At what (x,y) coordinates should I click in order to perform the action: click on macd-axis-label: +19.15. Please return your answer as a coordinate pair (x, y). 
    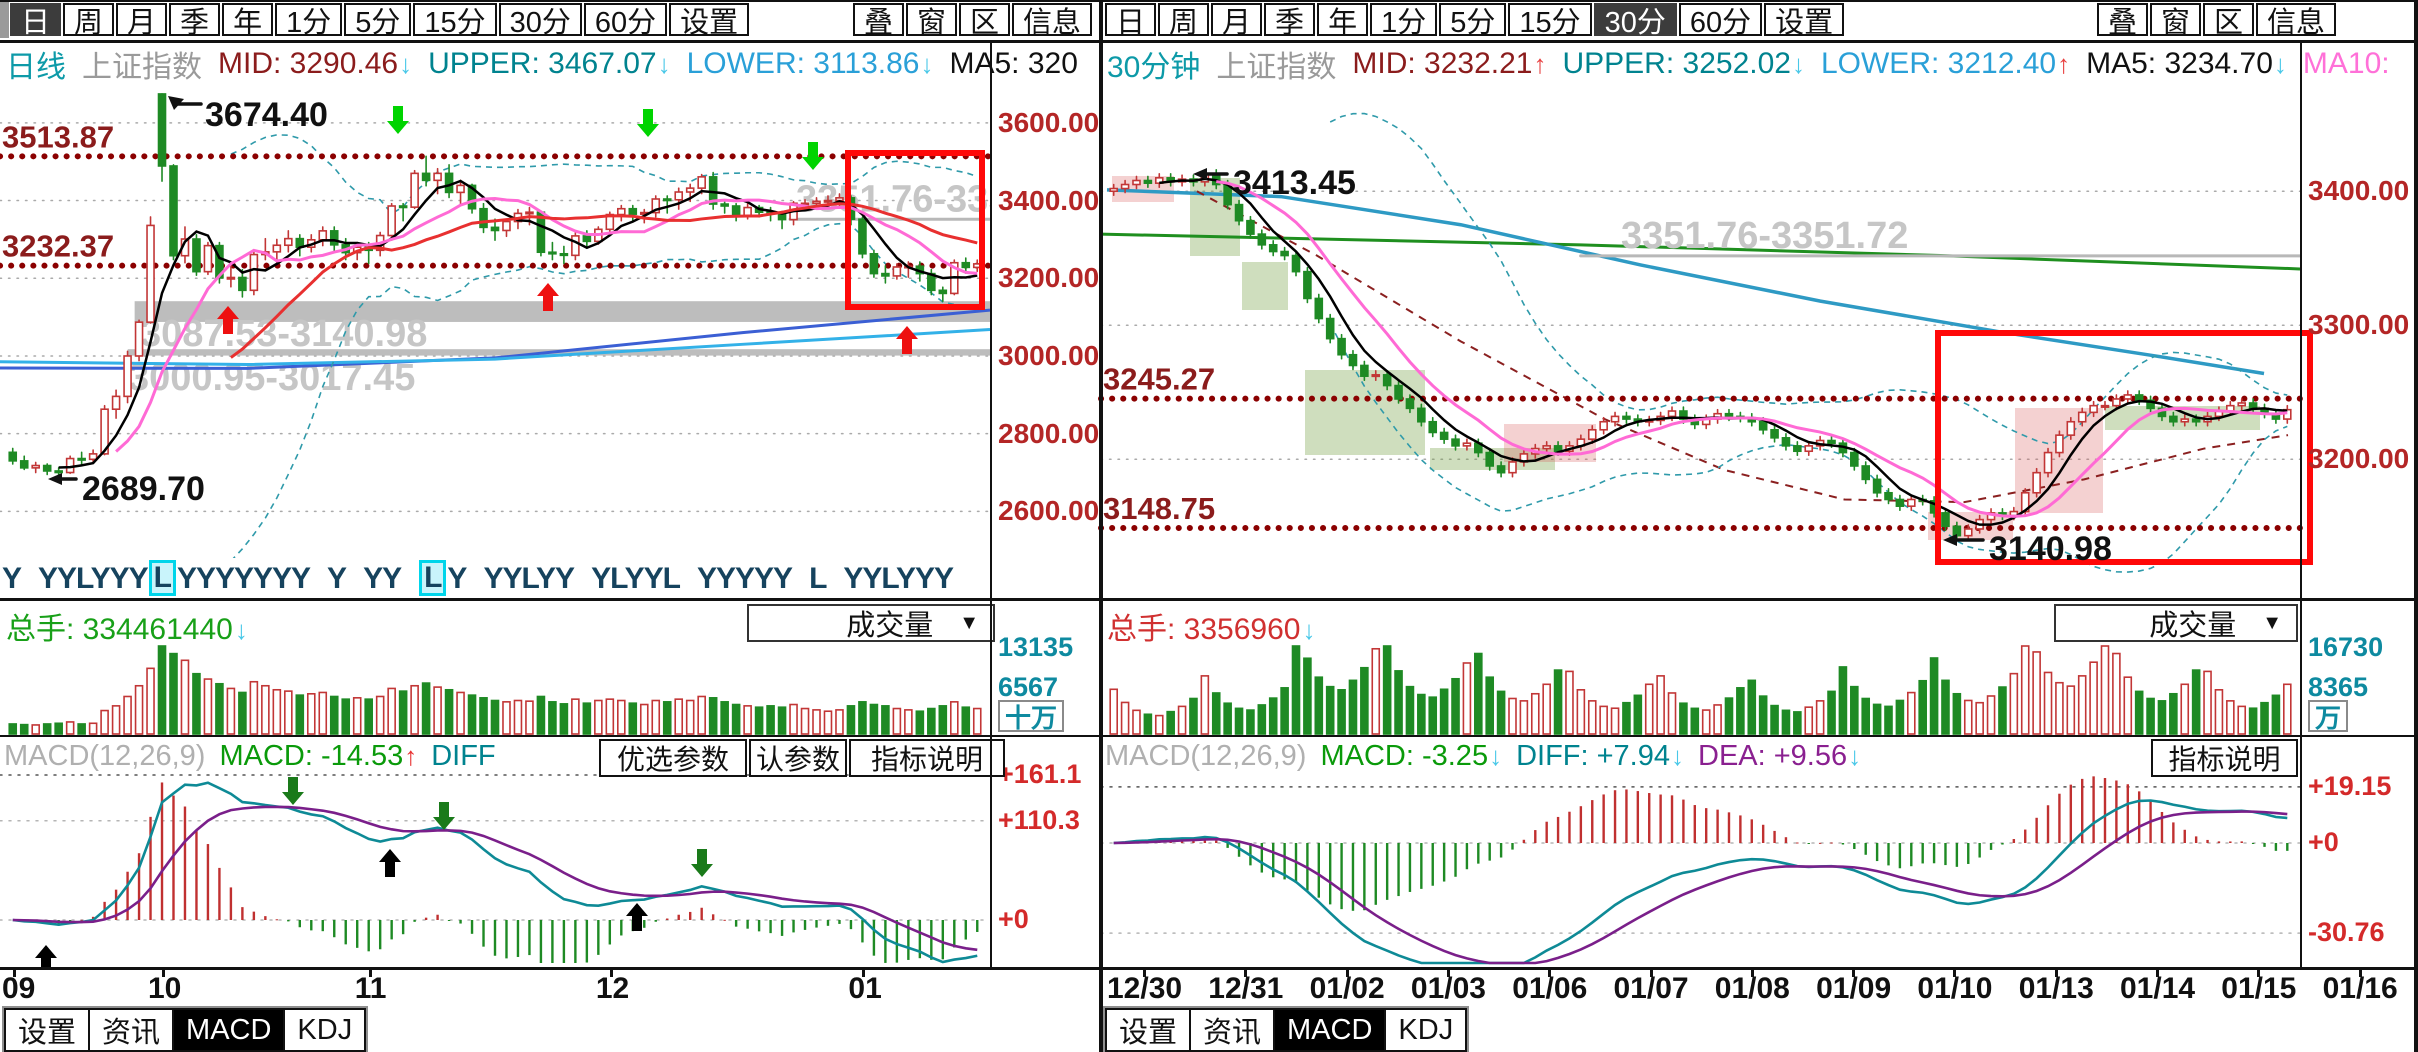
    Looking at the image, I should click on (2350, 785).